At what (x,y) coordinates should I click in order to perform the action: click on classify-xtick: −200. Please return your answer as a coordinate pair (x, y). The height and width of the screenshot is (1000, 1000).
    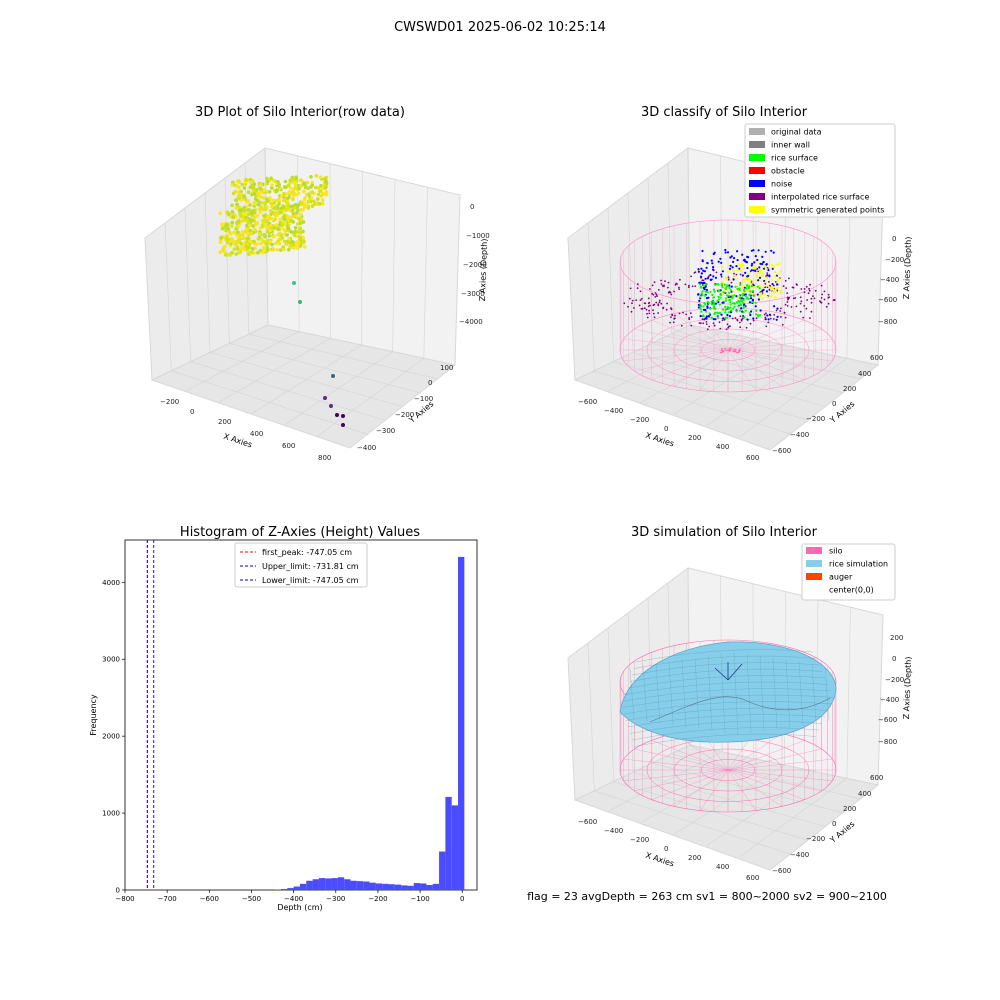
    Looking at the image, I should click on (639, 420).